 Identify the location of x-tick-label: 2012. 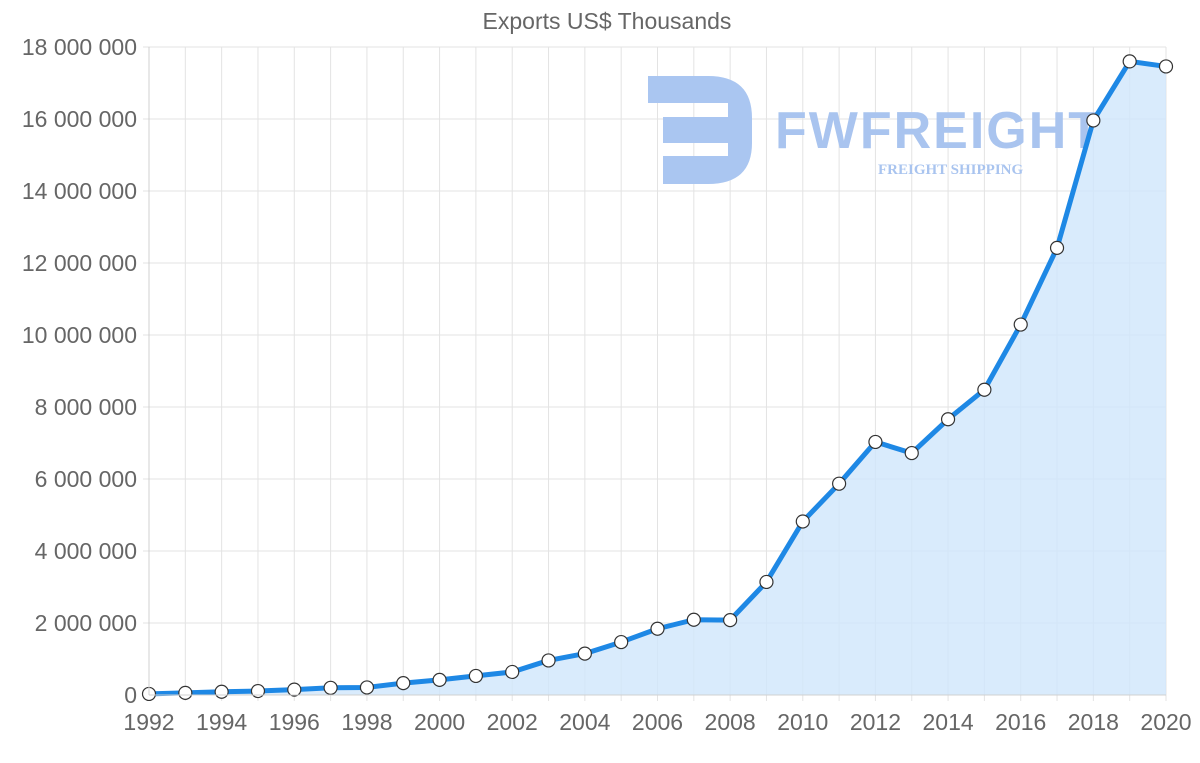
(875, 722).